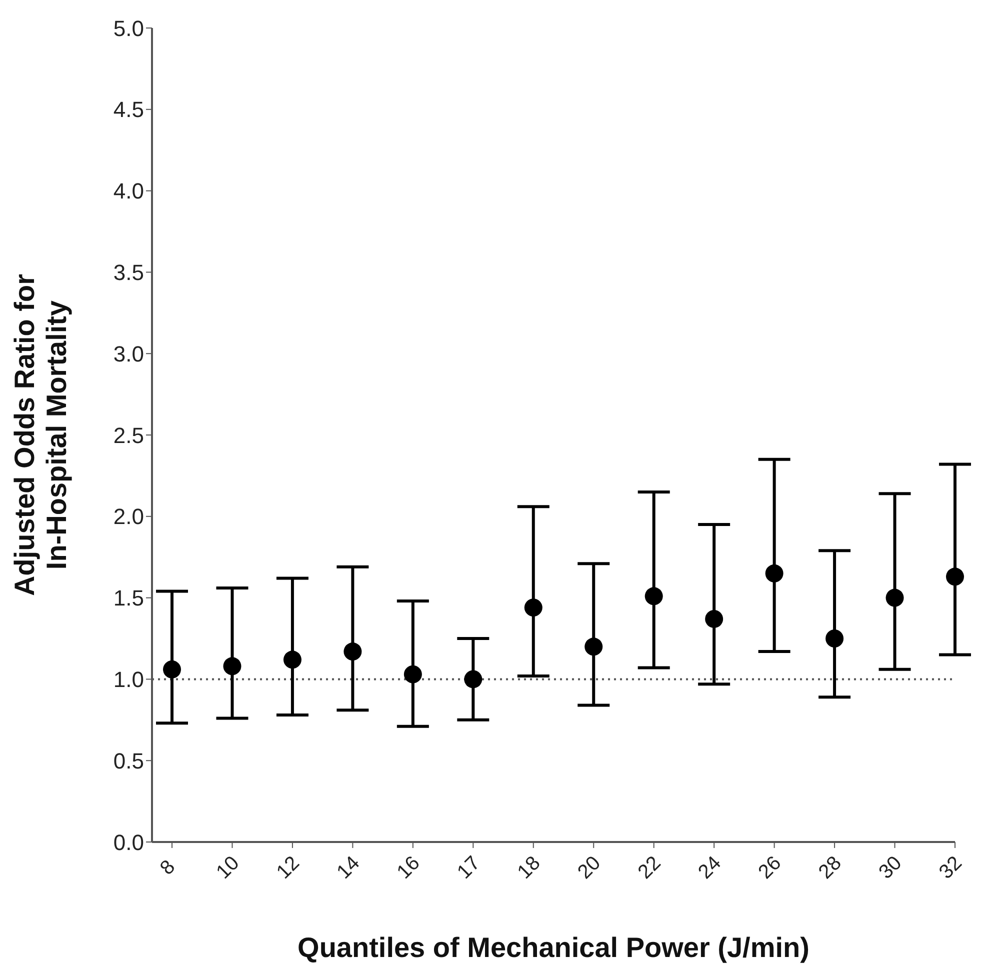 The width and height of the screenshot is (985, 977). I want to click on x-tick-label: 20, so click(590, 868).